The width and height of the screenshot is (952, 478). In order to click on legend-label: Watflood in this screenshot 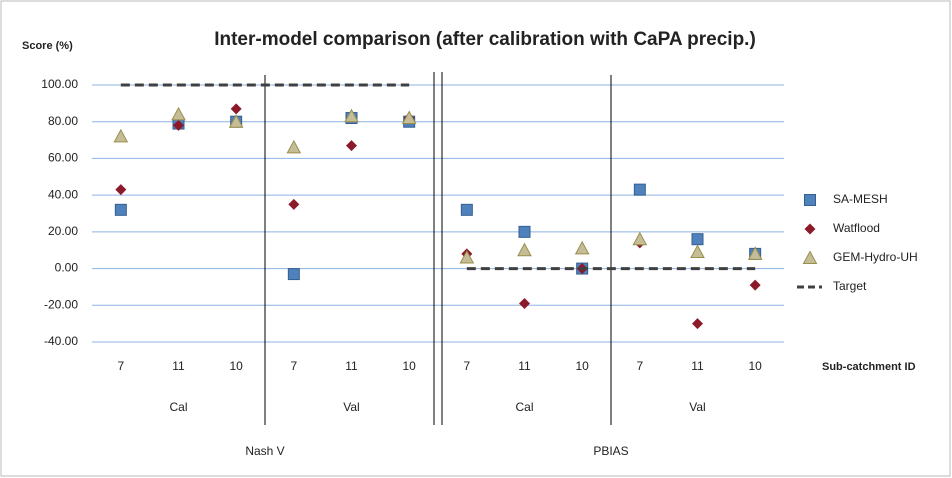, I will do `click(856, 228)`.